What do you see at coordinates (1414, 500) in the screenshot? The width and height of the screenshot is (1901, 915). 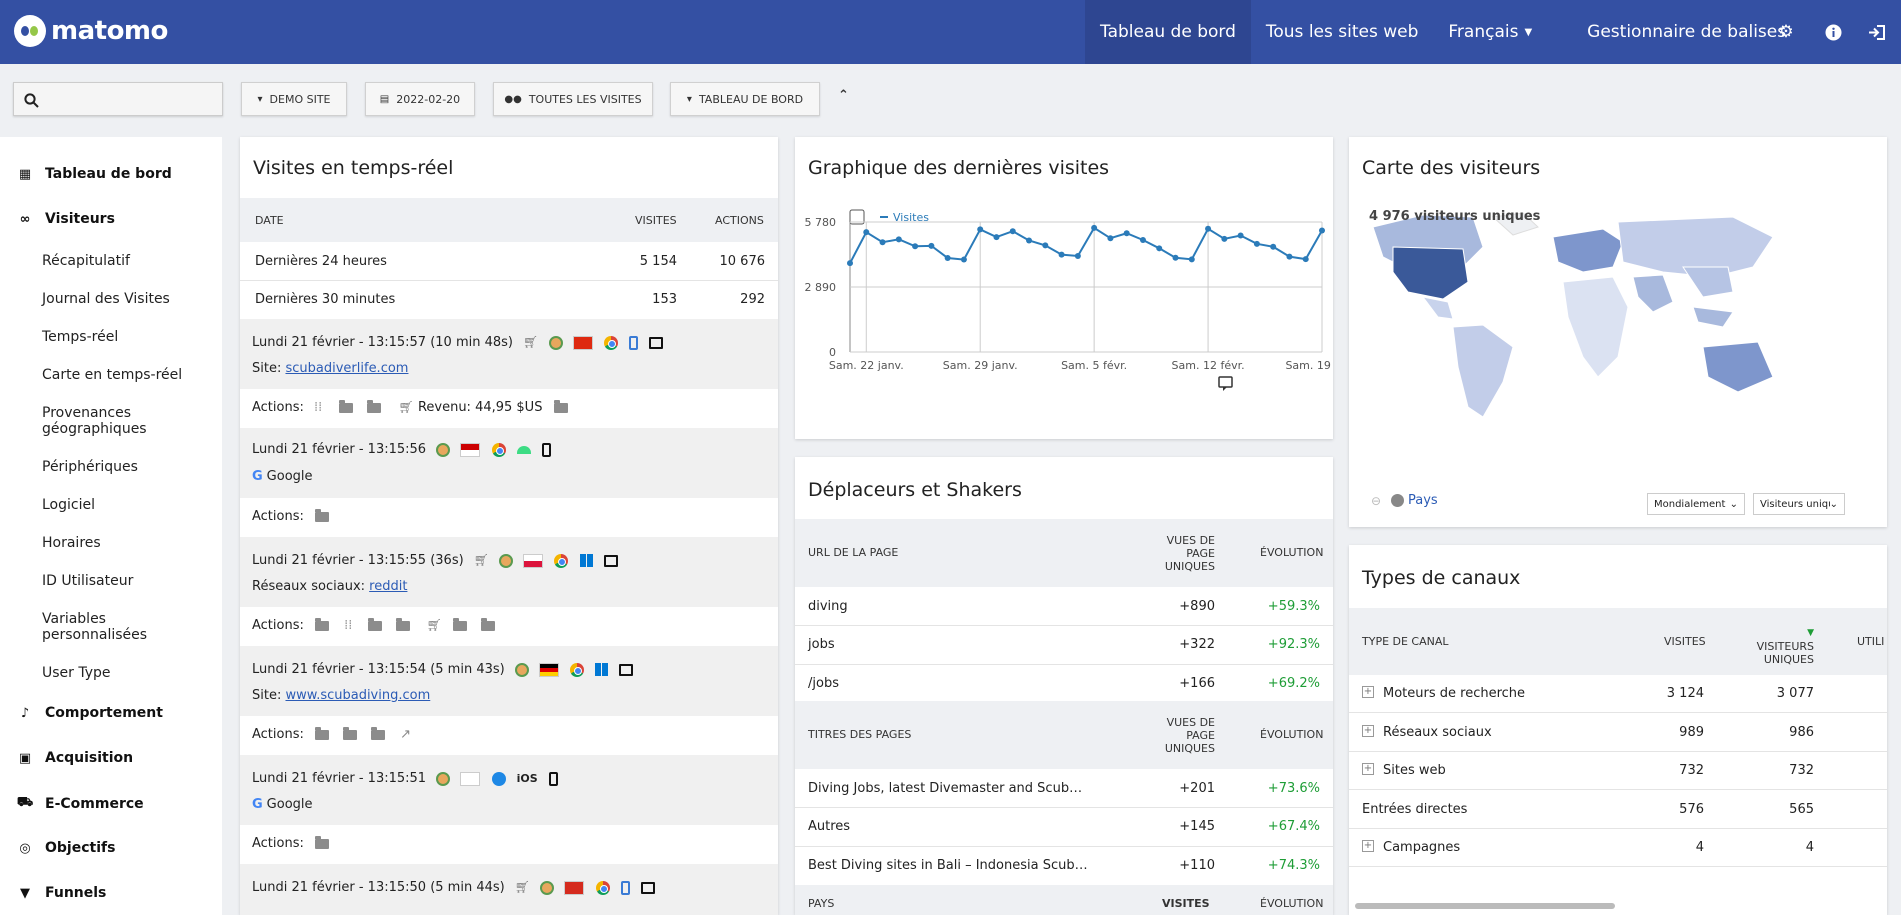 I see `country-link: Pays` at bounding box center [1414, 500].